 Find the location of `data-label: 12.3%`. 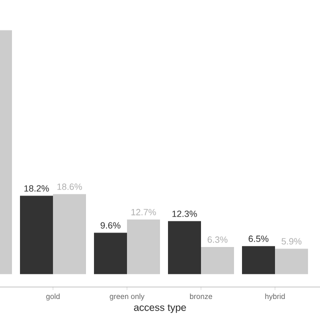

data-label: 12.3% is located at coordinates (184, 213).